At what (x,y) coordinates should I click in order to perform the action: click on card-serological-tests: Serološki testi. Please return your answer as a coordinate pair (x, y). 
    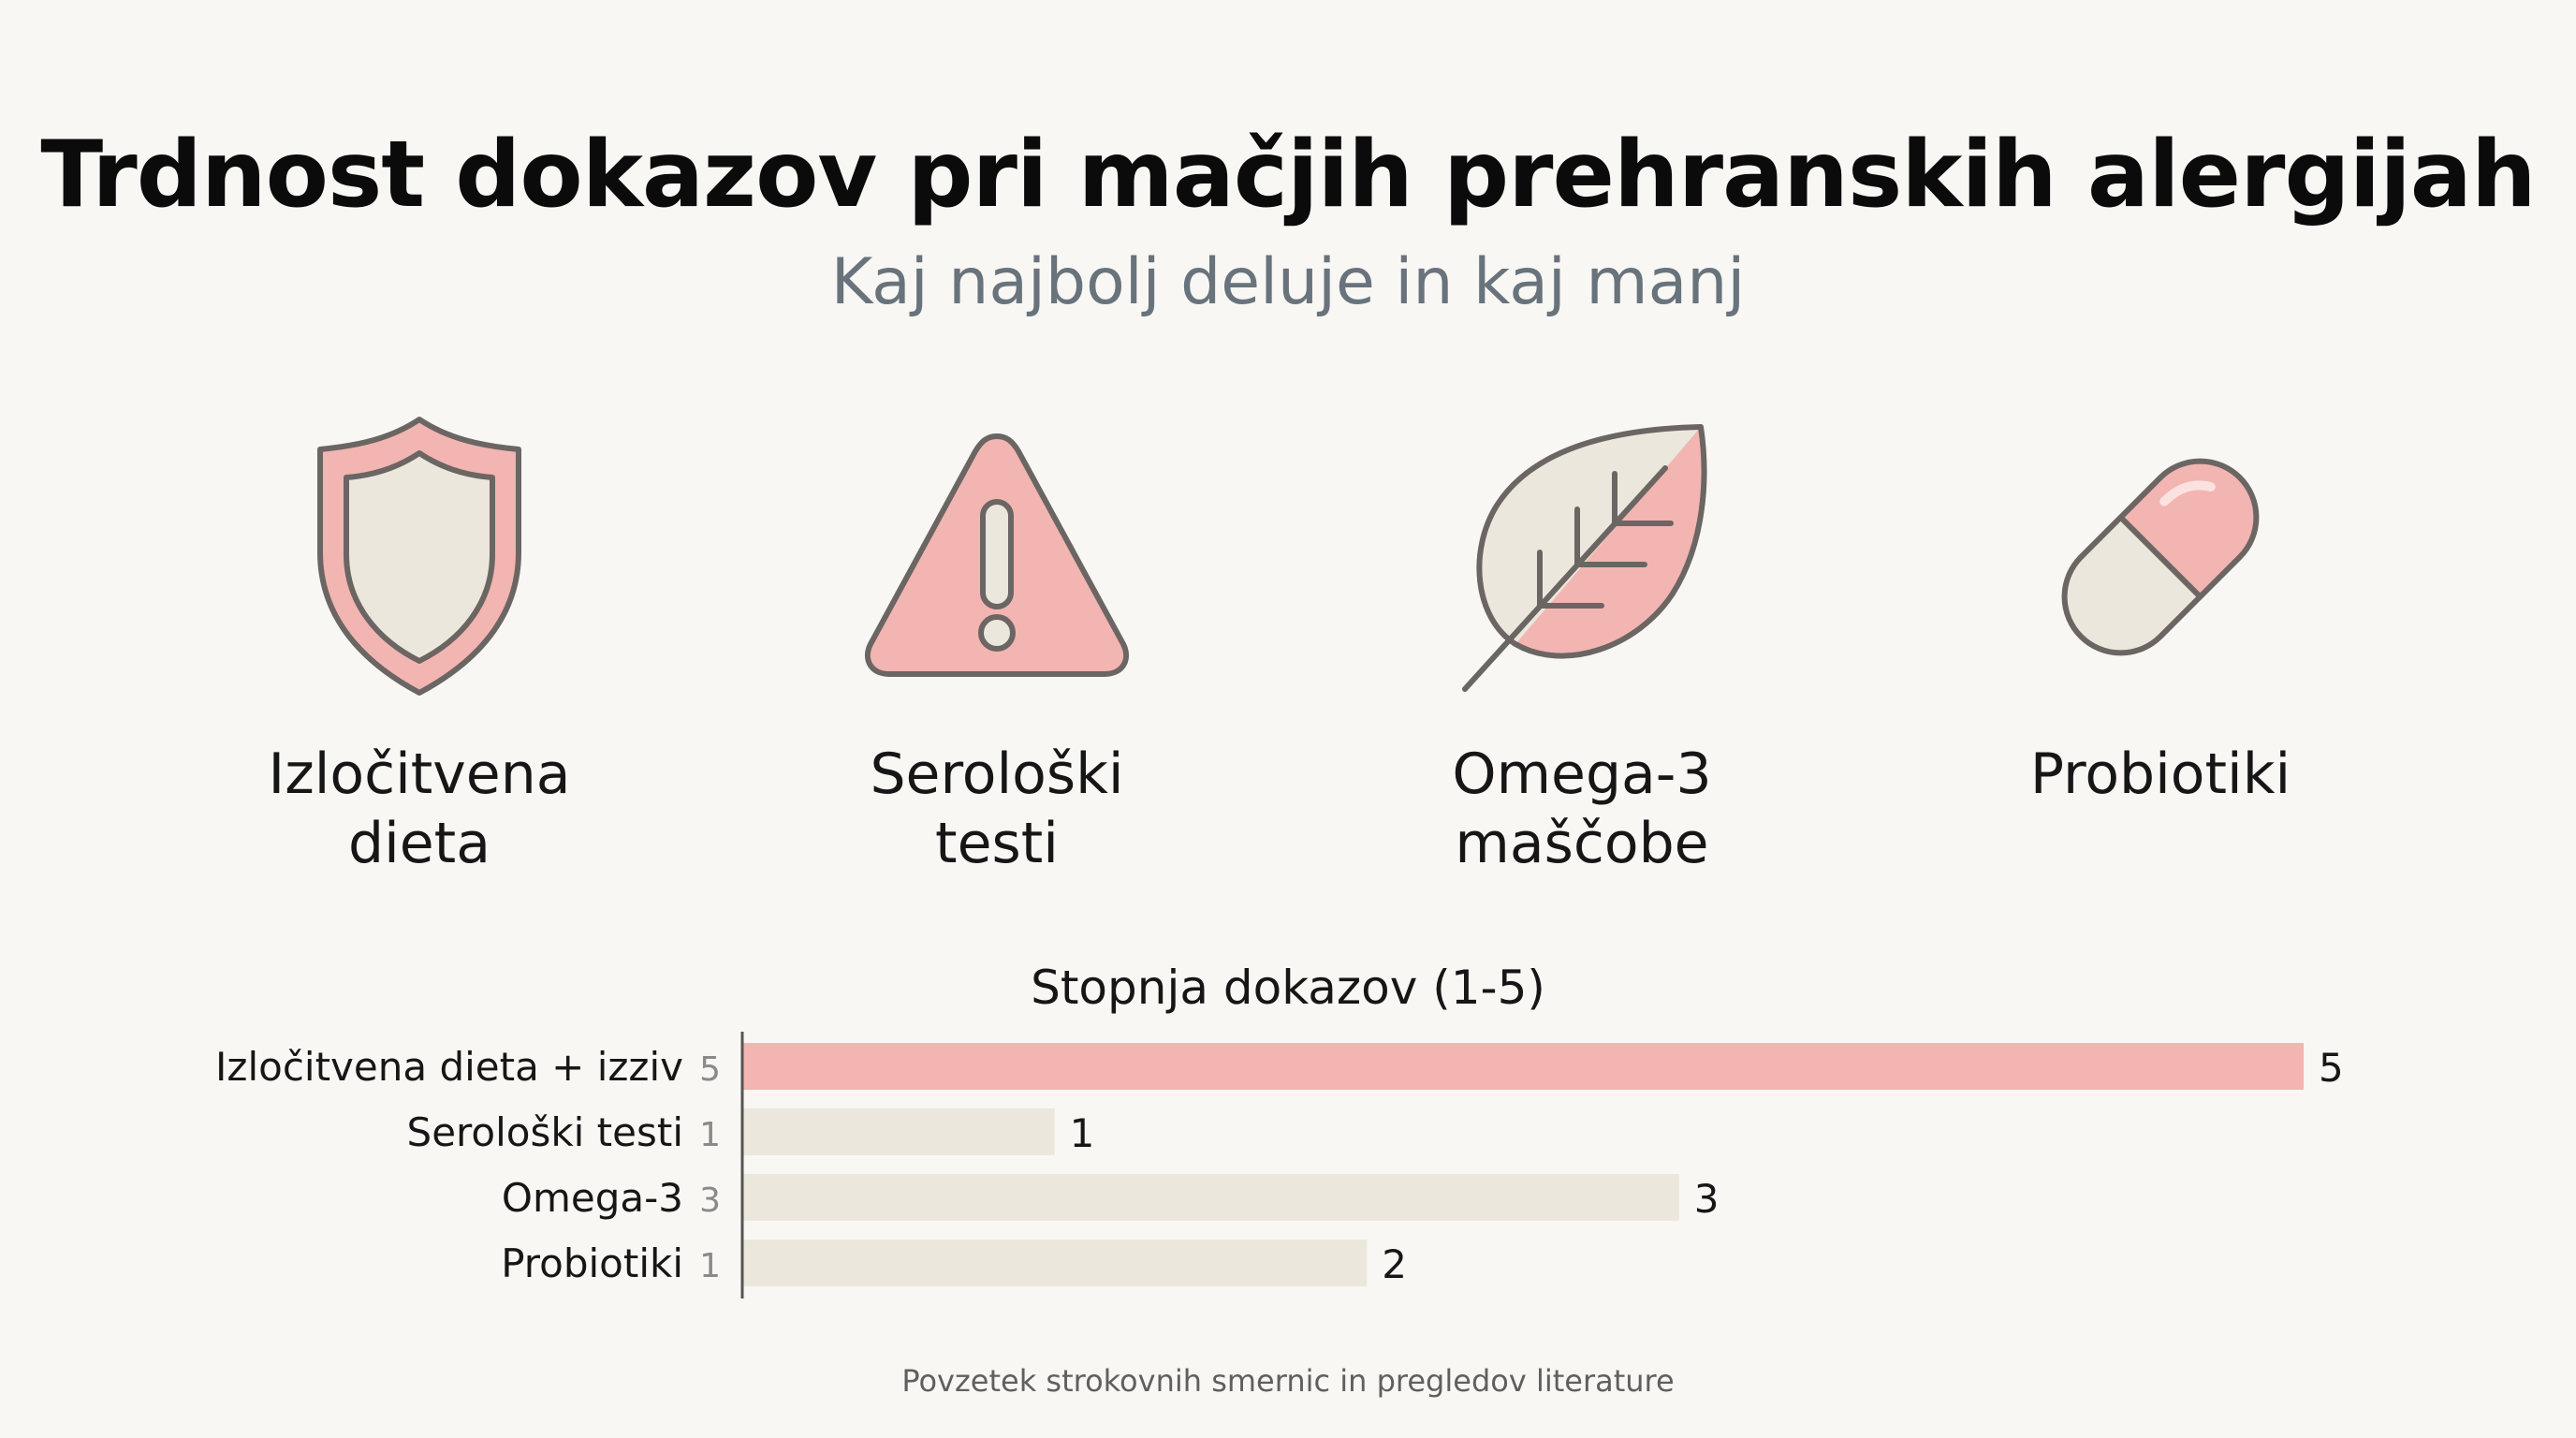
    Looking at the image, I should click on (997, 645).